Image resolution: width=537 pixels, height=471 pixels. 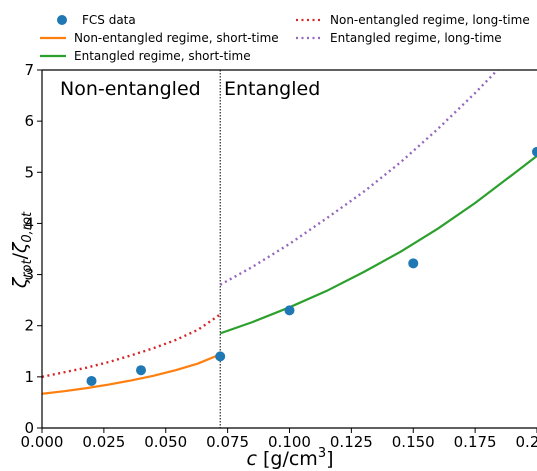 I want to click on y-tick-label: 4, so click(x=29, y=223).